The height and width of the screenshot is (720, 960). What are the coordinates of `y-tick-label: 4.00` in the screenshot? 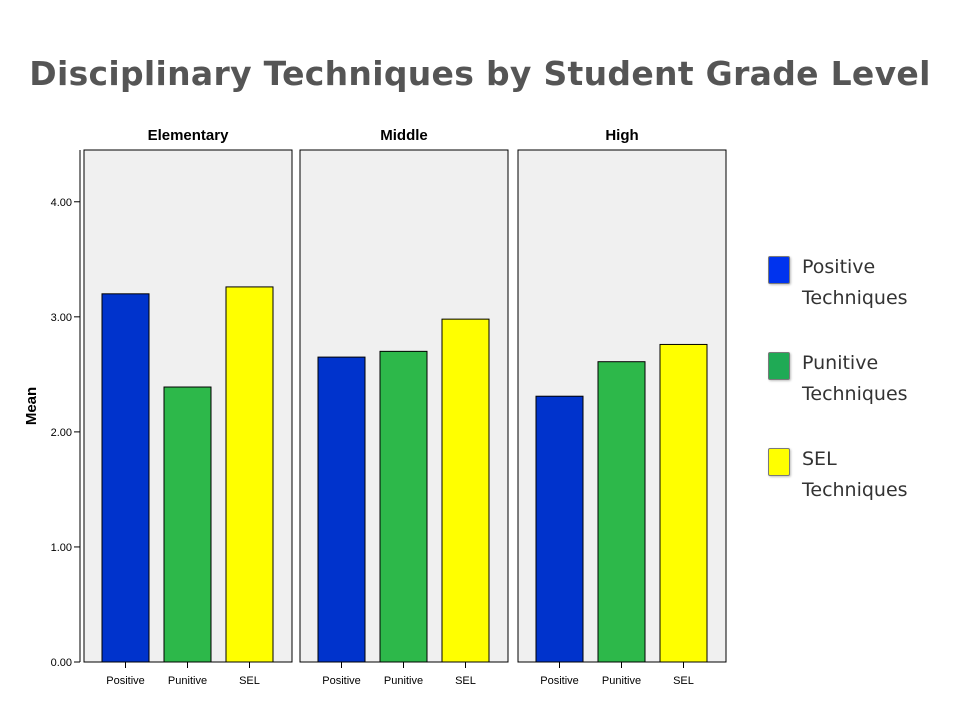 It's located at (61, 203).